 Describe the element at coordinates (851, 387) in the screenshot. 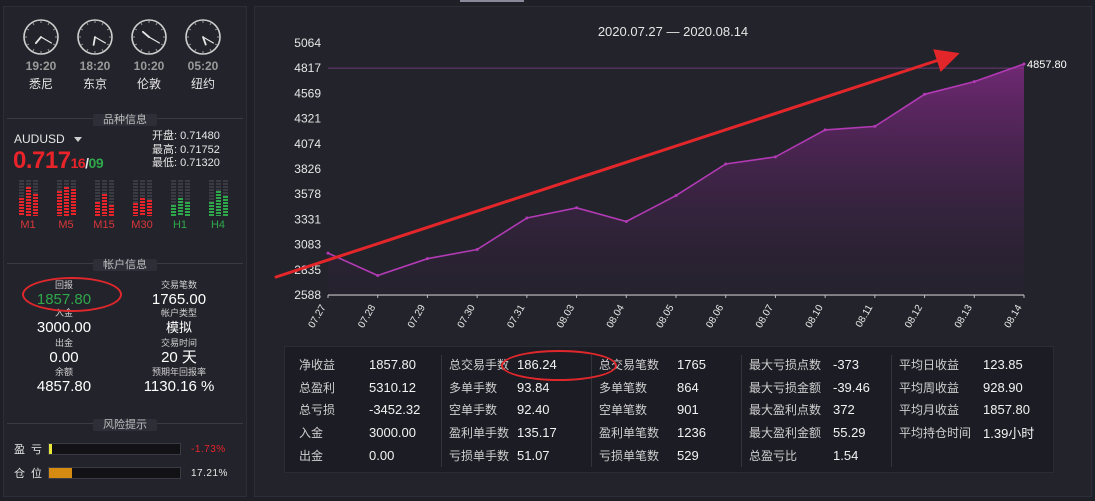

I see `stat-value: -39.46` at that location.